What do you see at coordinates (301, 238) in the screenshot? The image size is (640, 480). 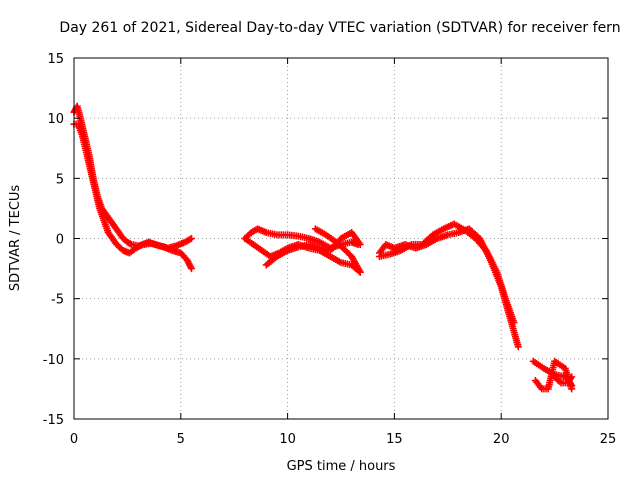 I see `series-trace-c` at bounding box center [301, 238].